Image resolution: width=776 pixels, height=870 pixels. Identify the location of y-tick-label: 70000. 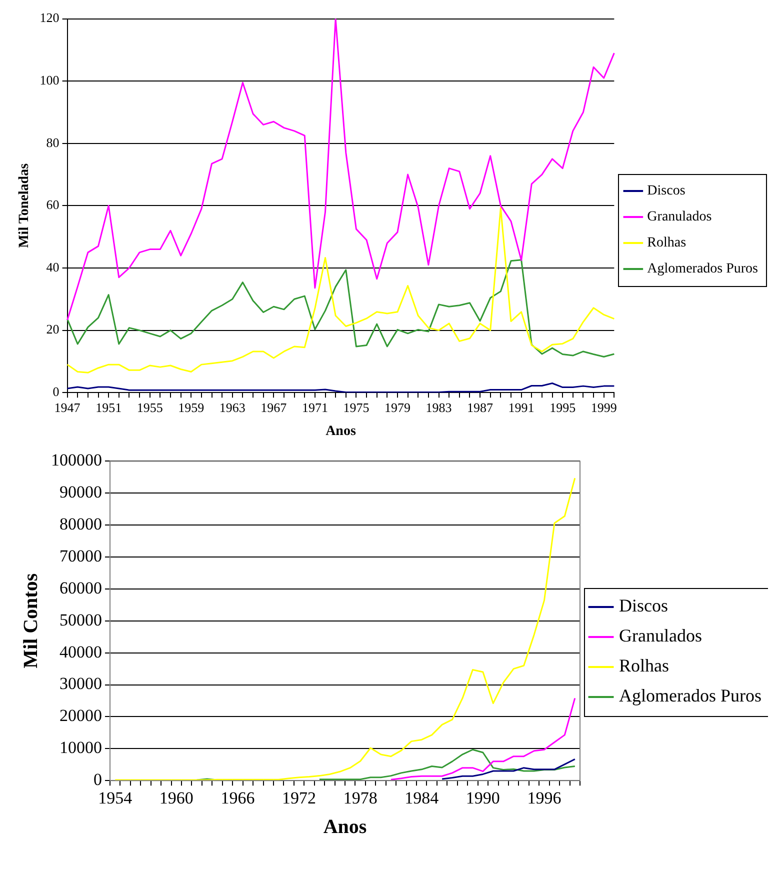
(81, 556).